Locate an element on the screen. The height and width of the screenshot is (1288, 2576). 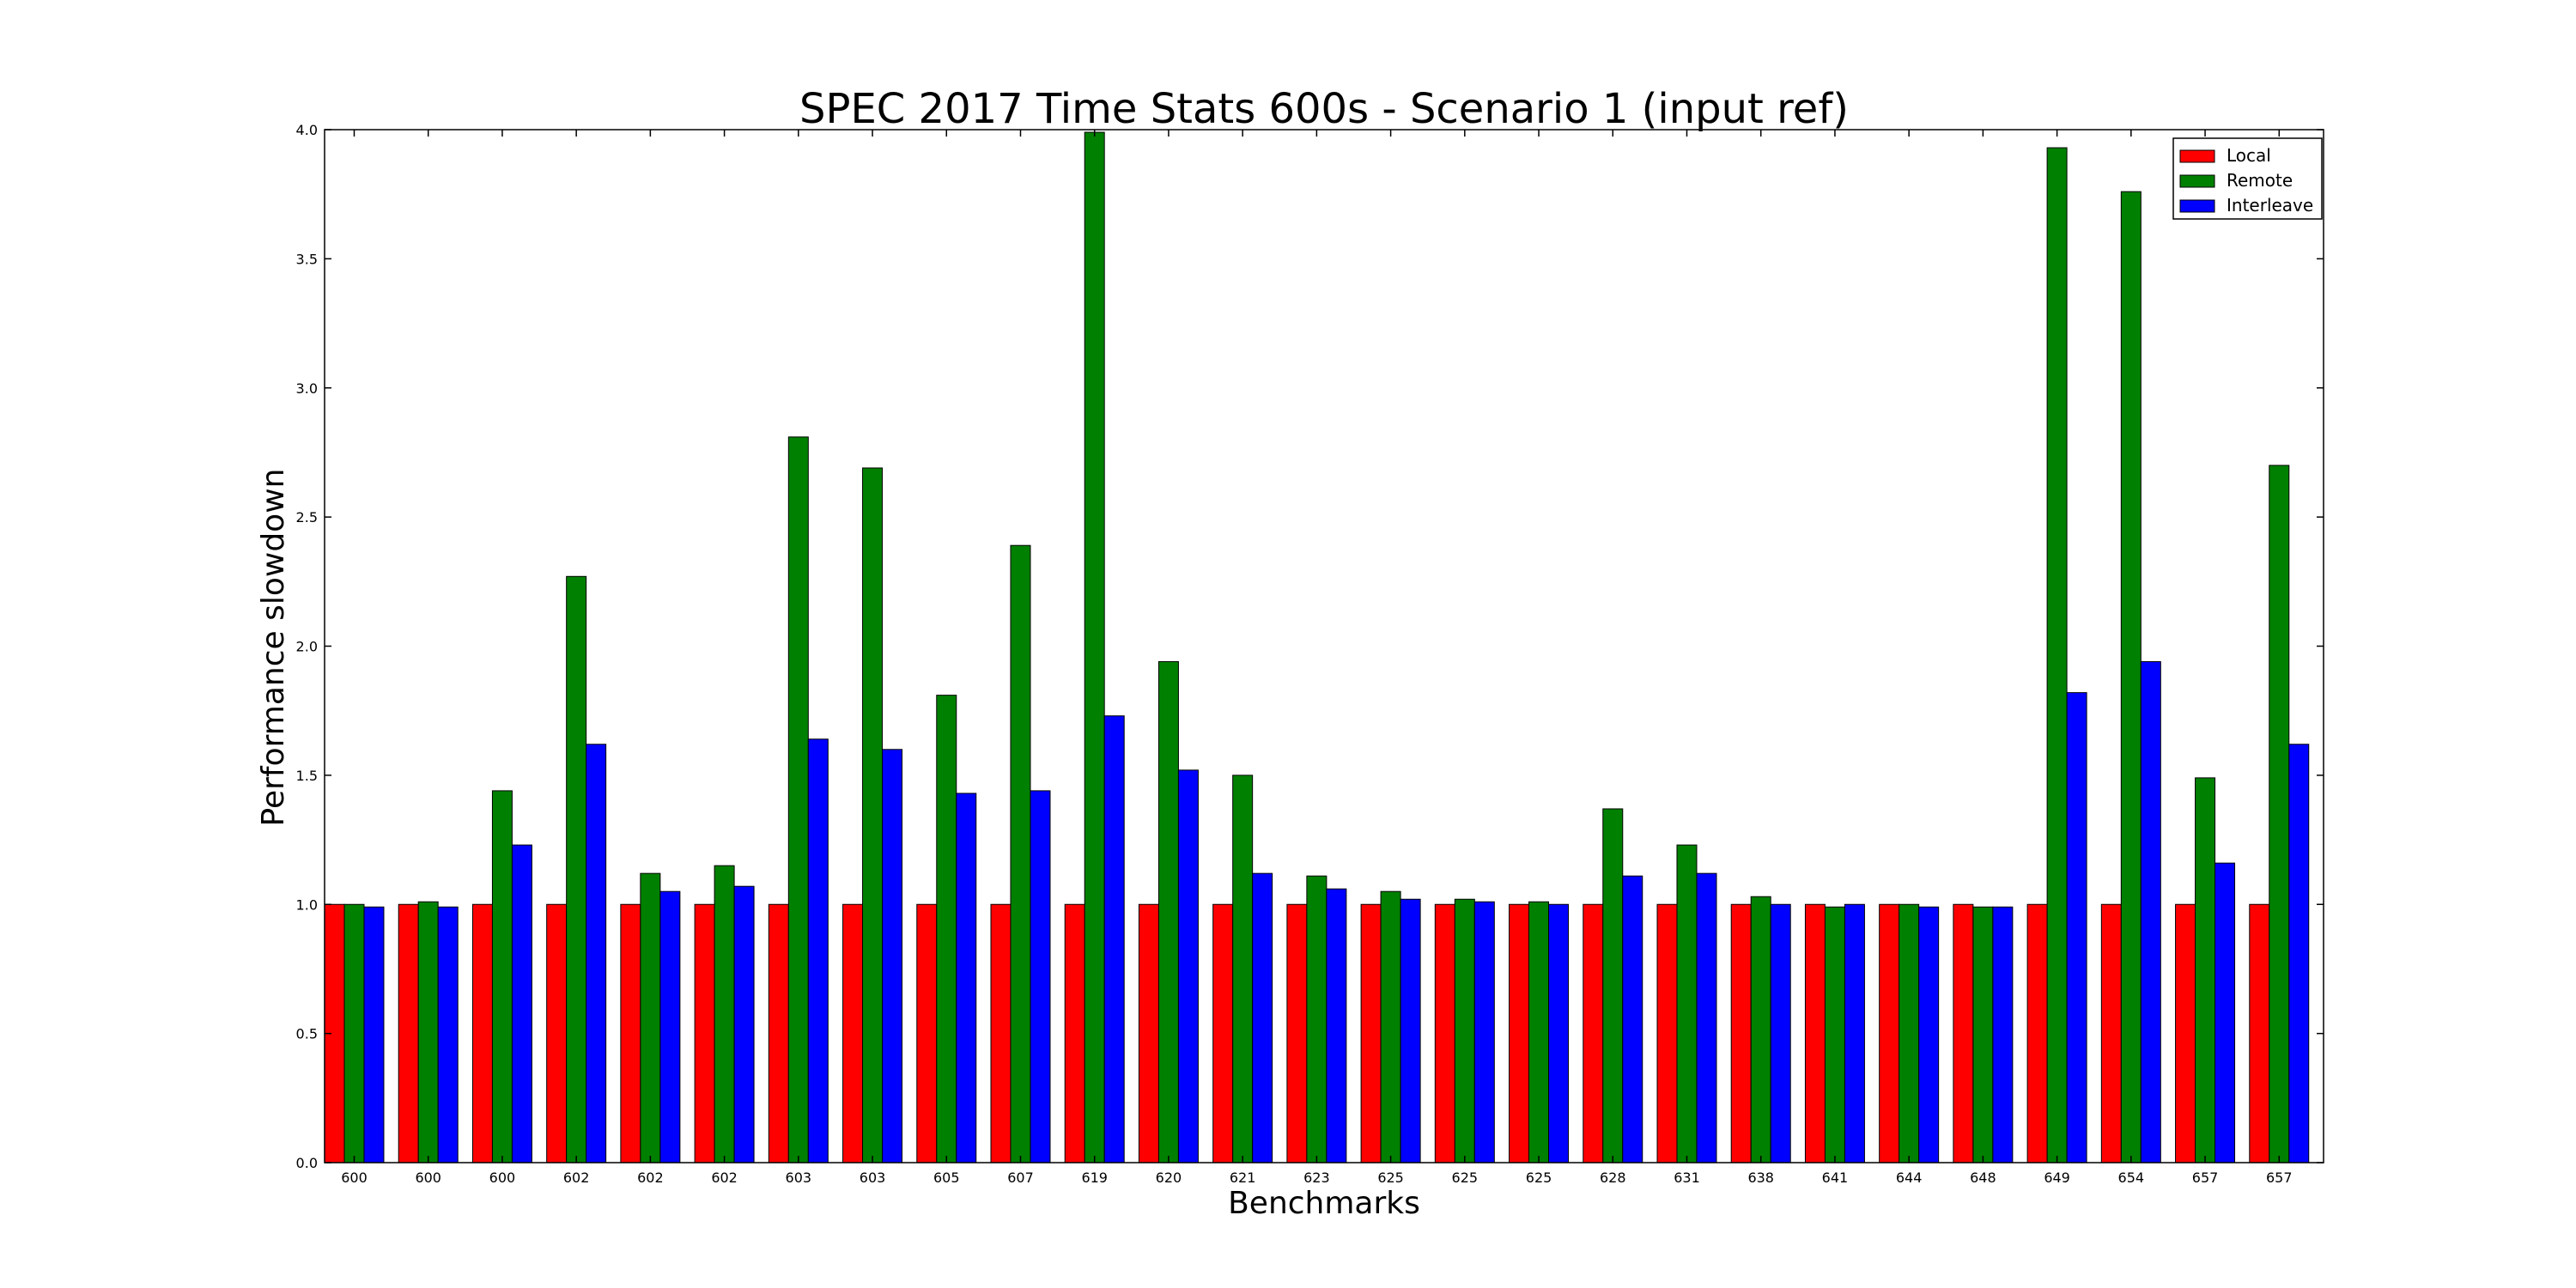
legend-swatch-interleave is located at coordinates (2197, 206).